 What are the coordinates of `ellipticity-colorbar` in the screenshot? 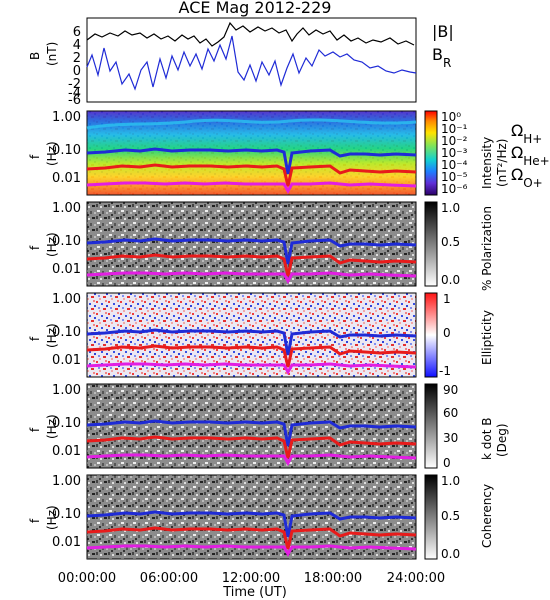 It's located at (431, 335).